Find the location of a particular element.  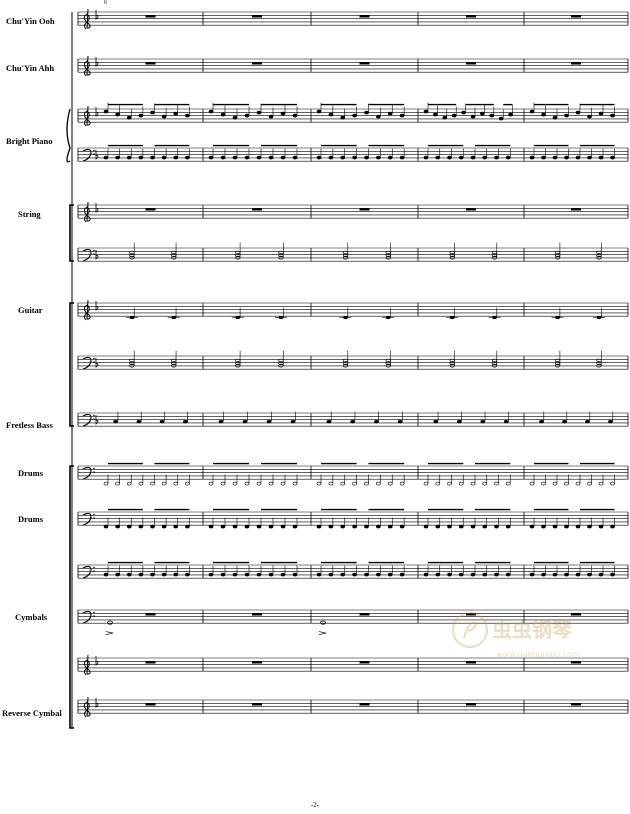

drums-bracket is located at coordinates (71, 597).